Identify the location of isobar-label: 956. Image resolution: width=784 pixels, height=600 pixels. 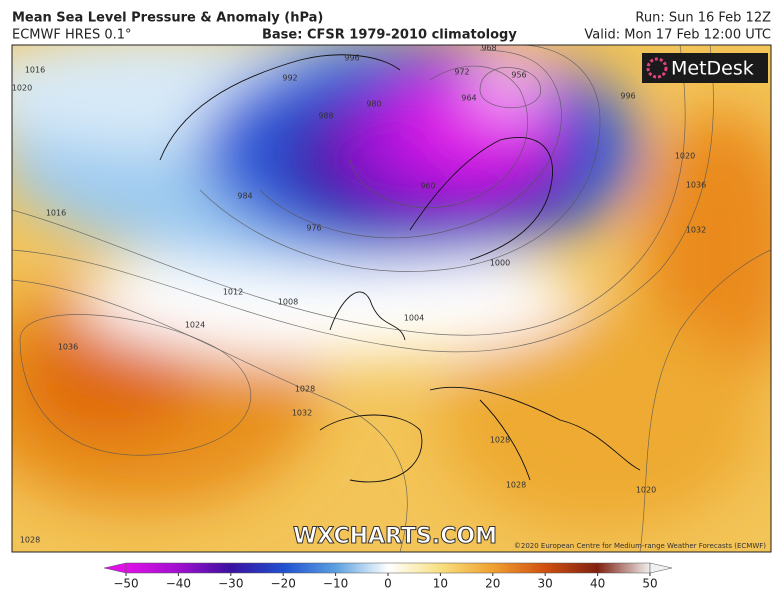
(518, 75).